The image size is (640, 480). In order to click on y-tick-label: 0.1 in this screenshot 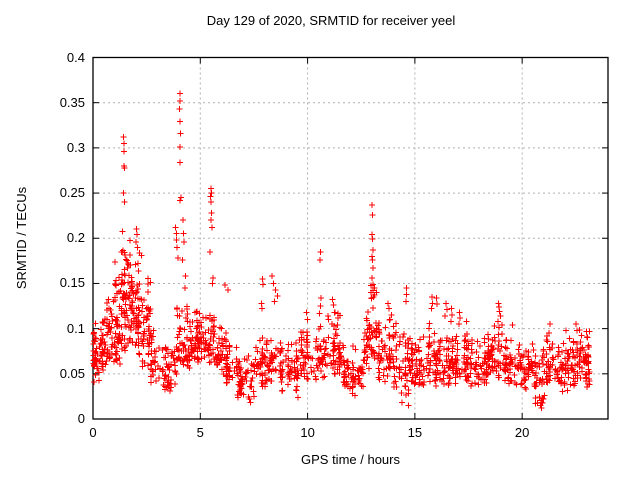, I will do `click(75, 328)`.